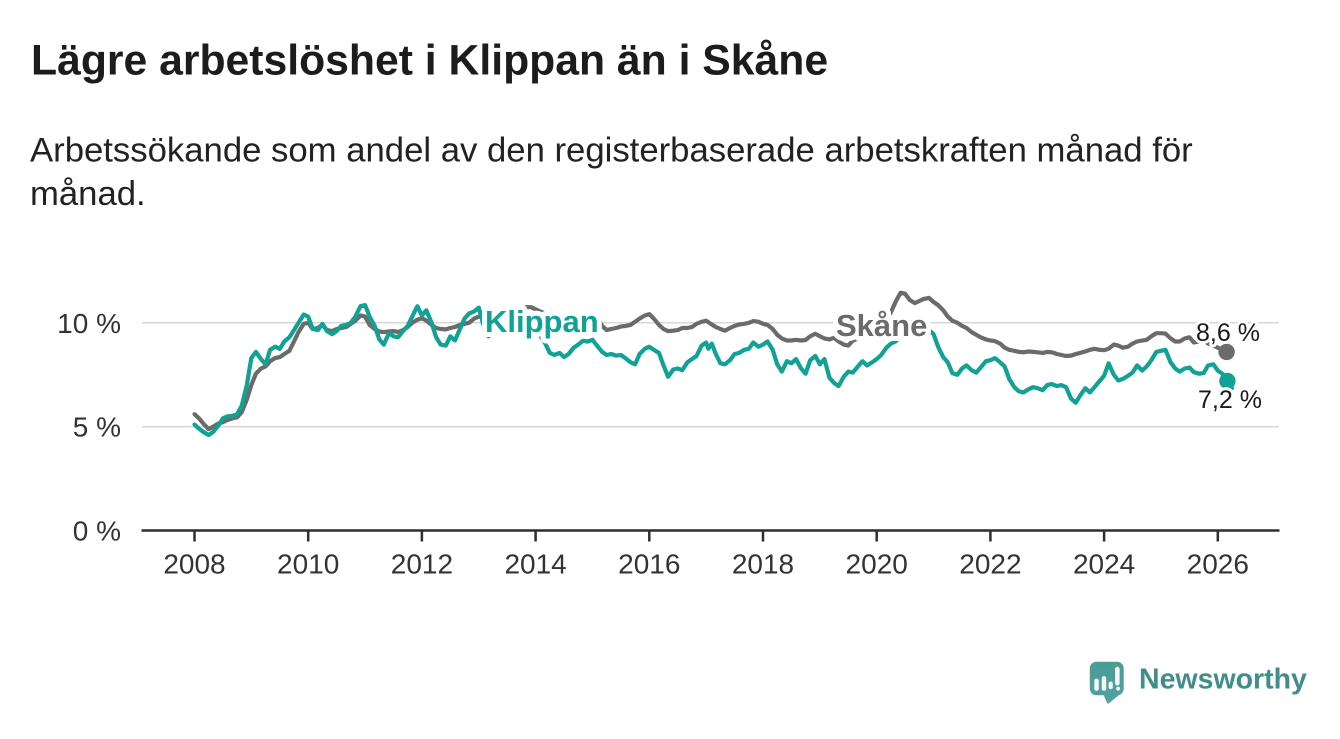 This screenshot has width=1340, height=739. Describe the element at coordinates (308, 564) in the screenshot. I see `svg-text: 2010` at that location.